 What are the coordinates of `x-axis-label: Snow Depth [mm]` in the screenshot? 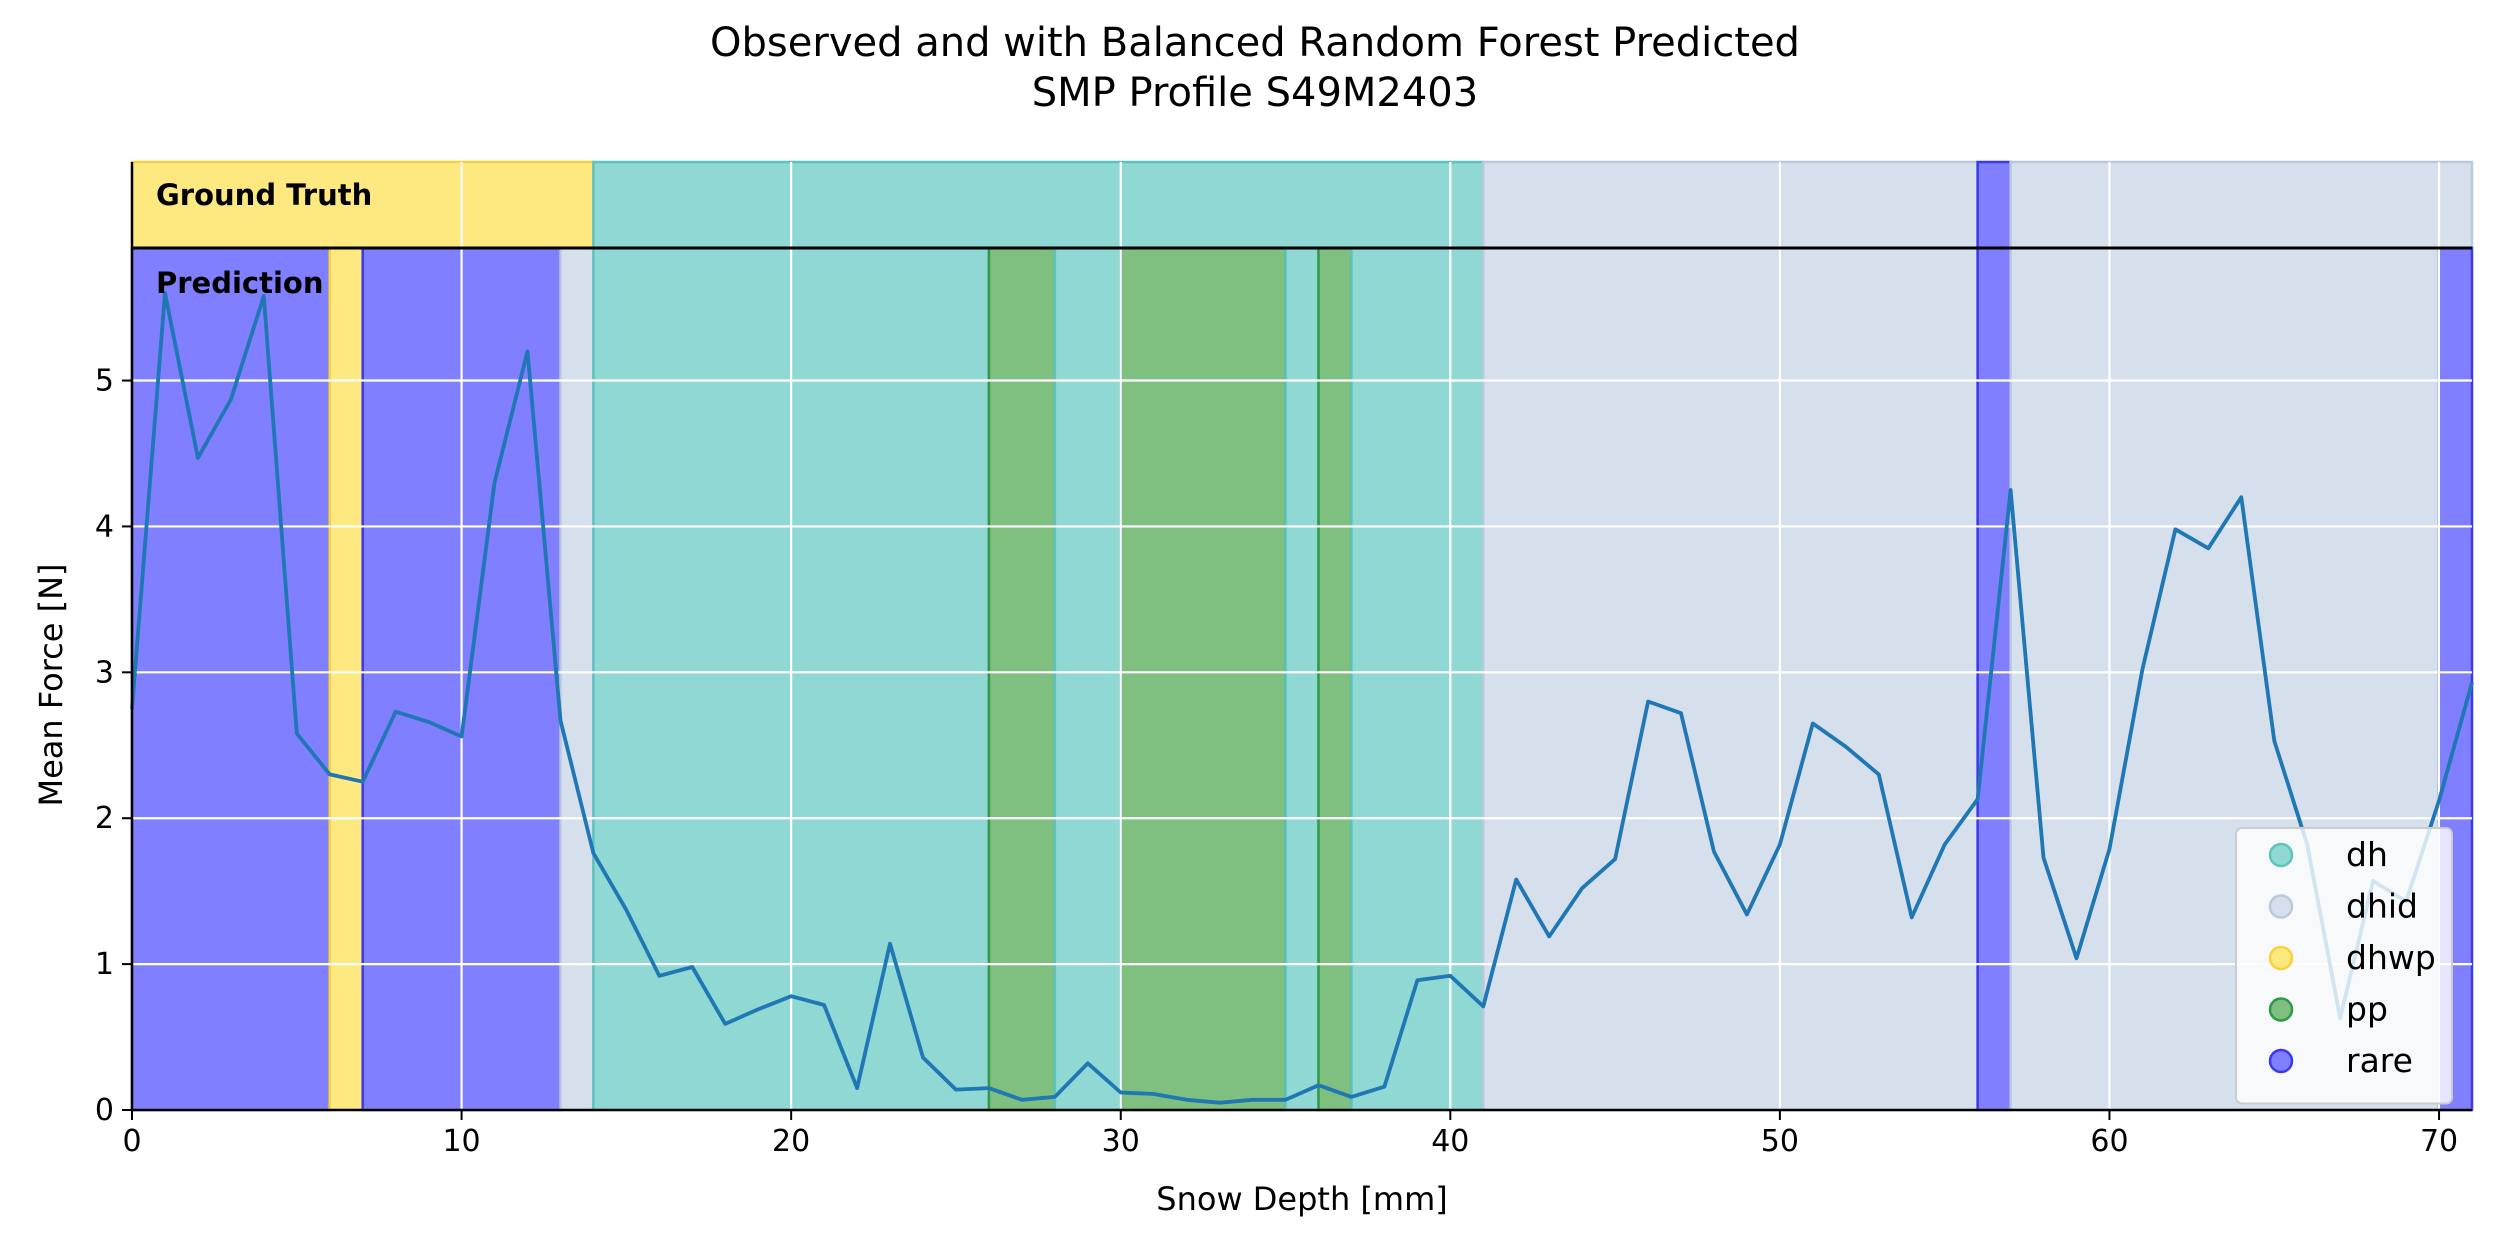 It's located at (1301, 1199).